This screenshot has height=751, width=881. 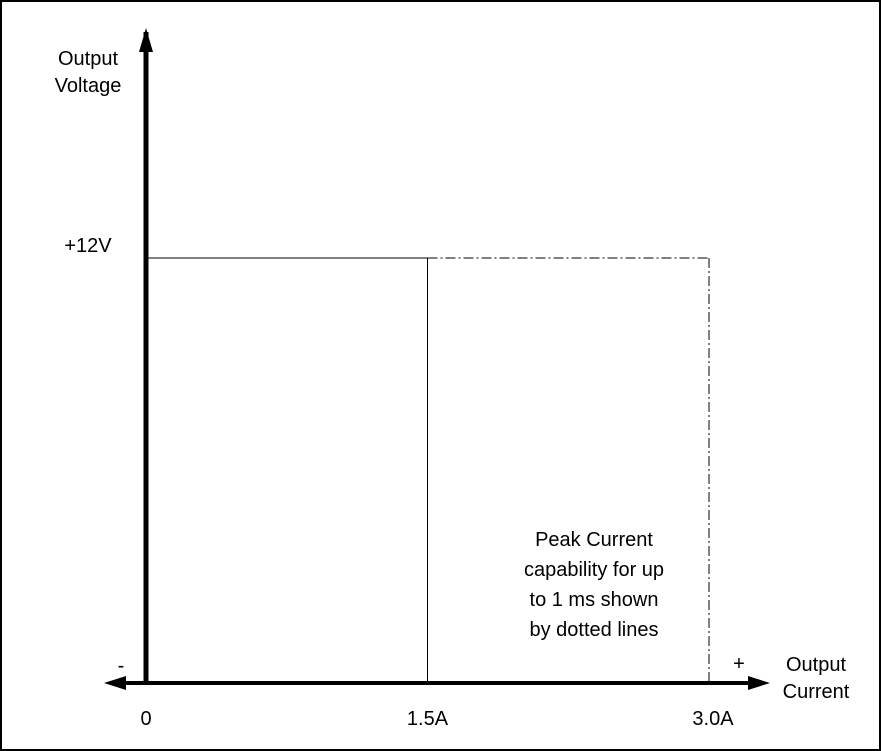 What do you see at coordinates (594, 540) in the screenshot?
I see `annotation-line-1: Peak Current` at bounding box center [594, 540].